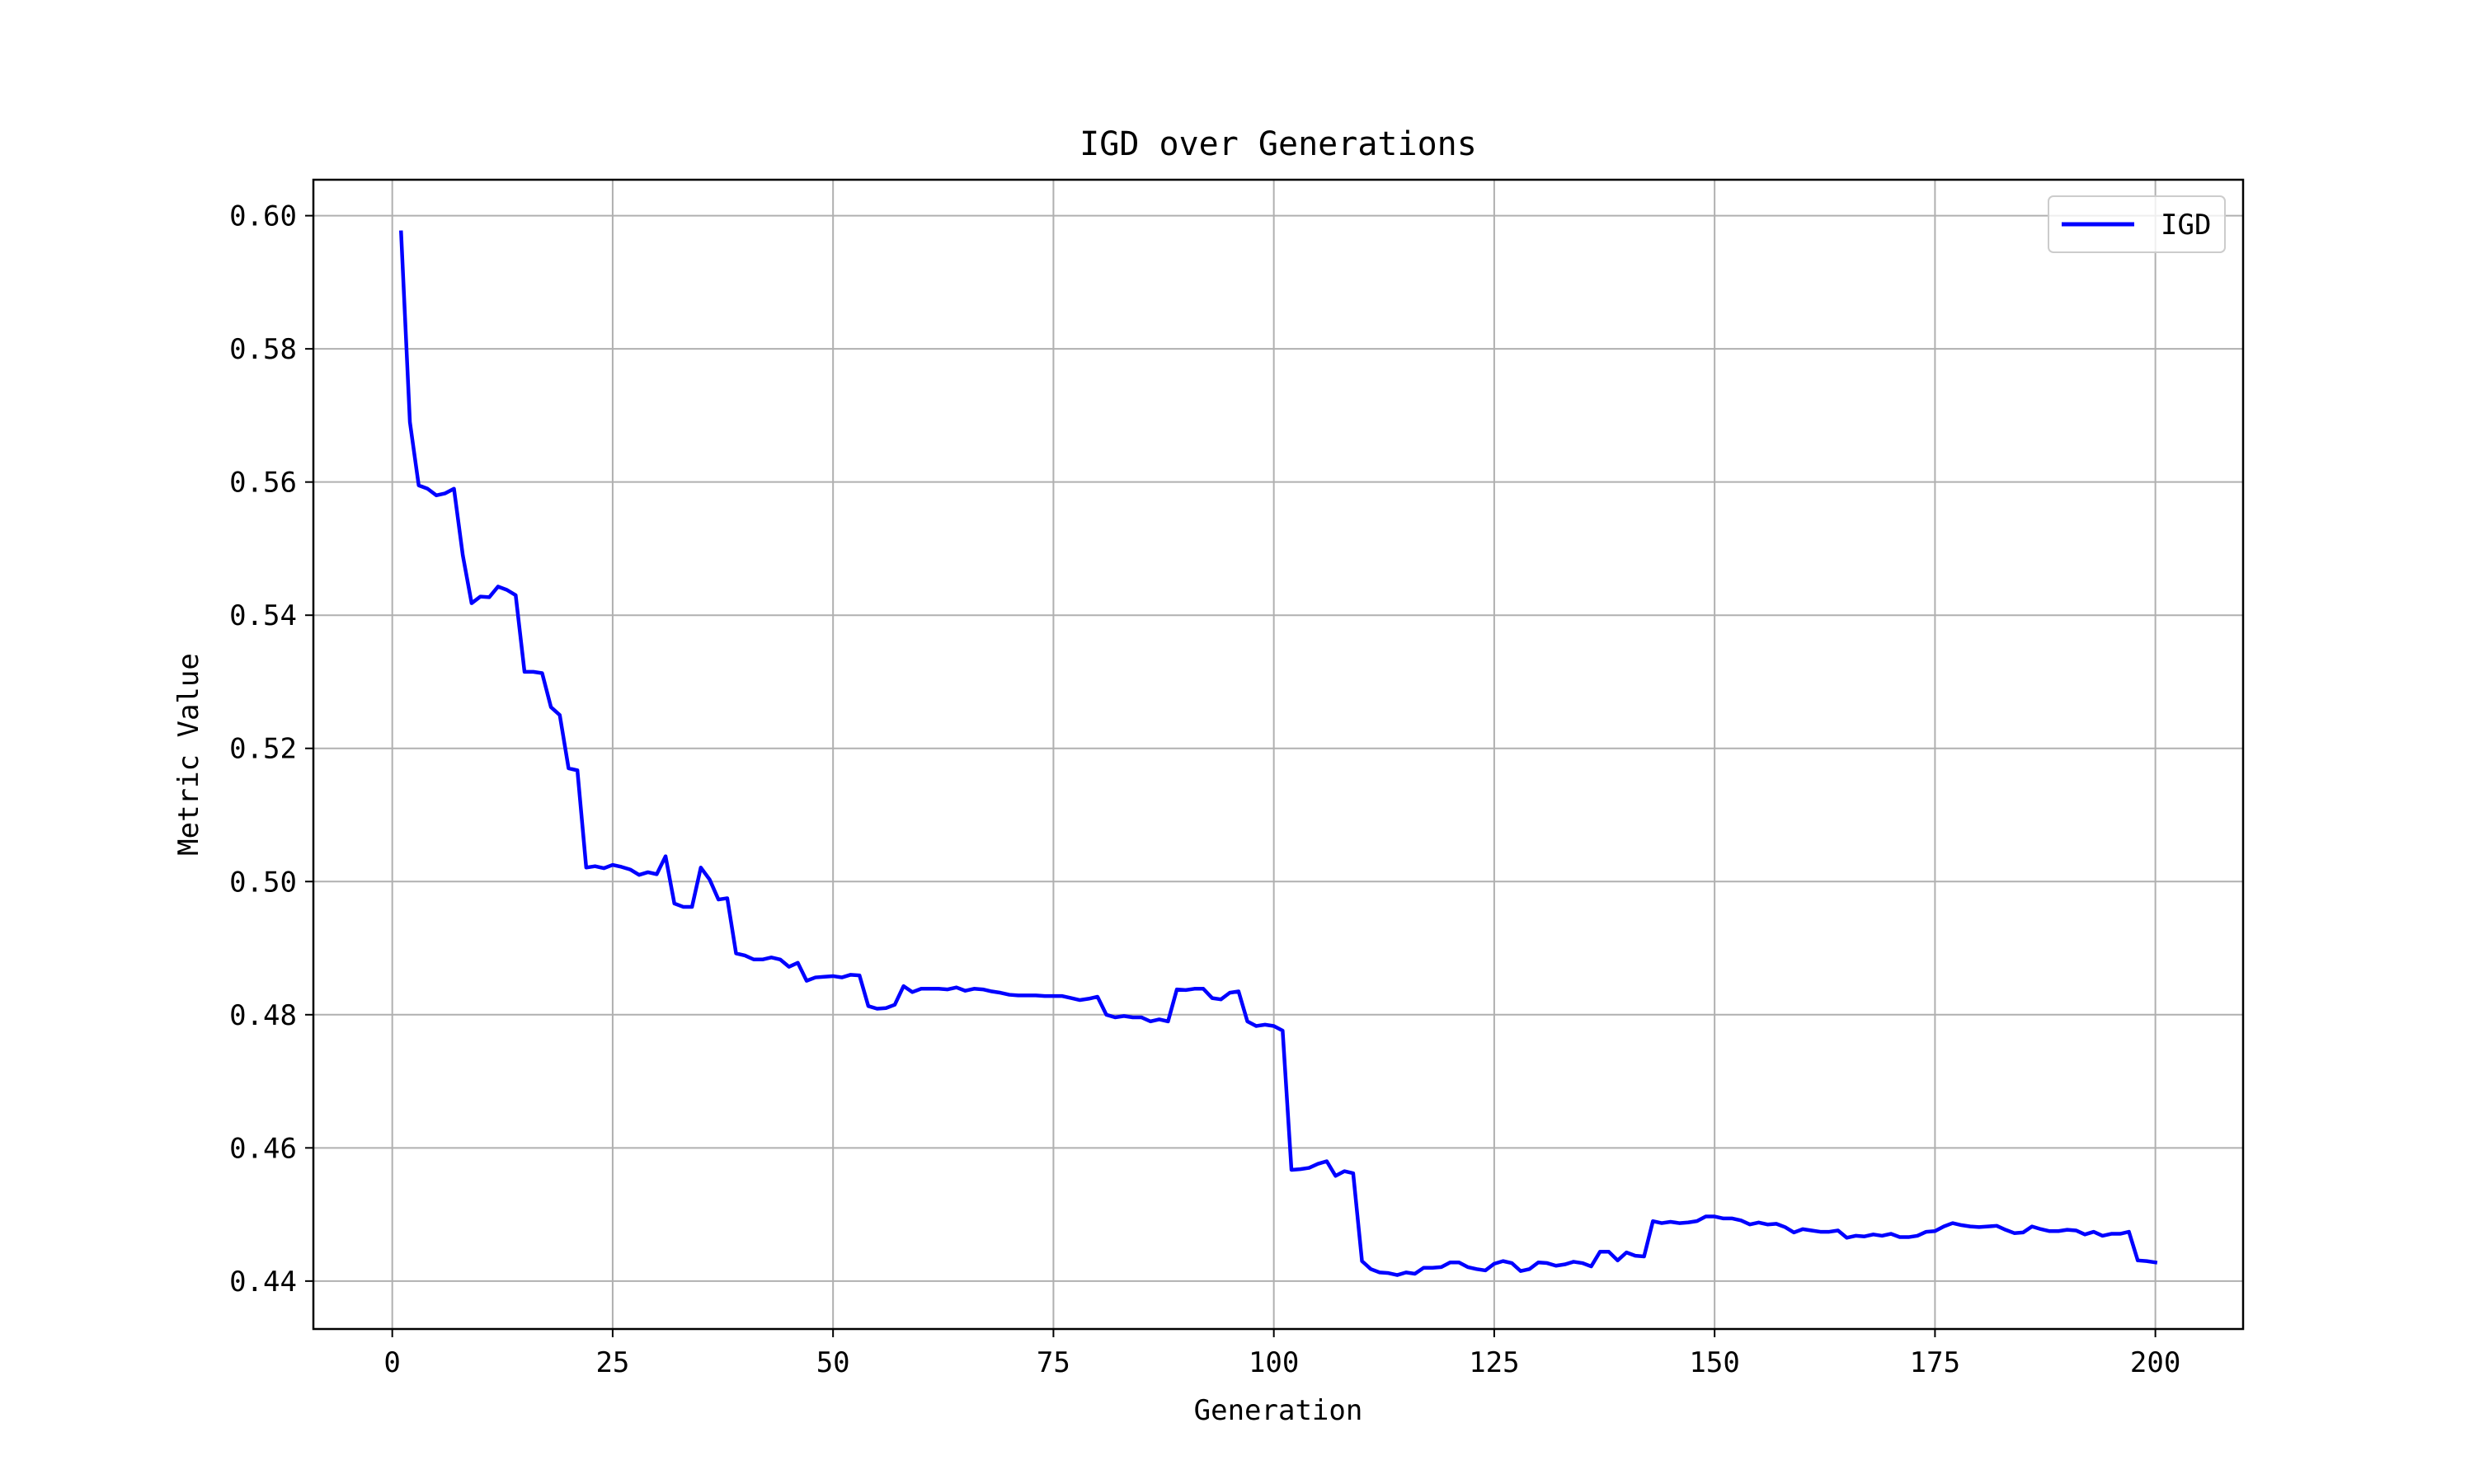  I want to click on x-axis: 0 25 50 75 100 125 150 175 200, so click(1281, 1354).